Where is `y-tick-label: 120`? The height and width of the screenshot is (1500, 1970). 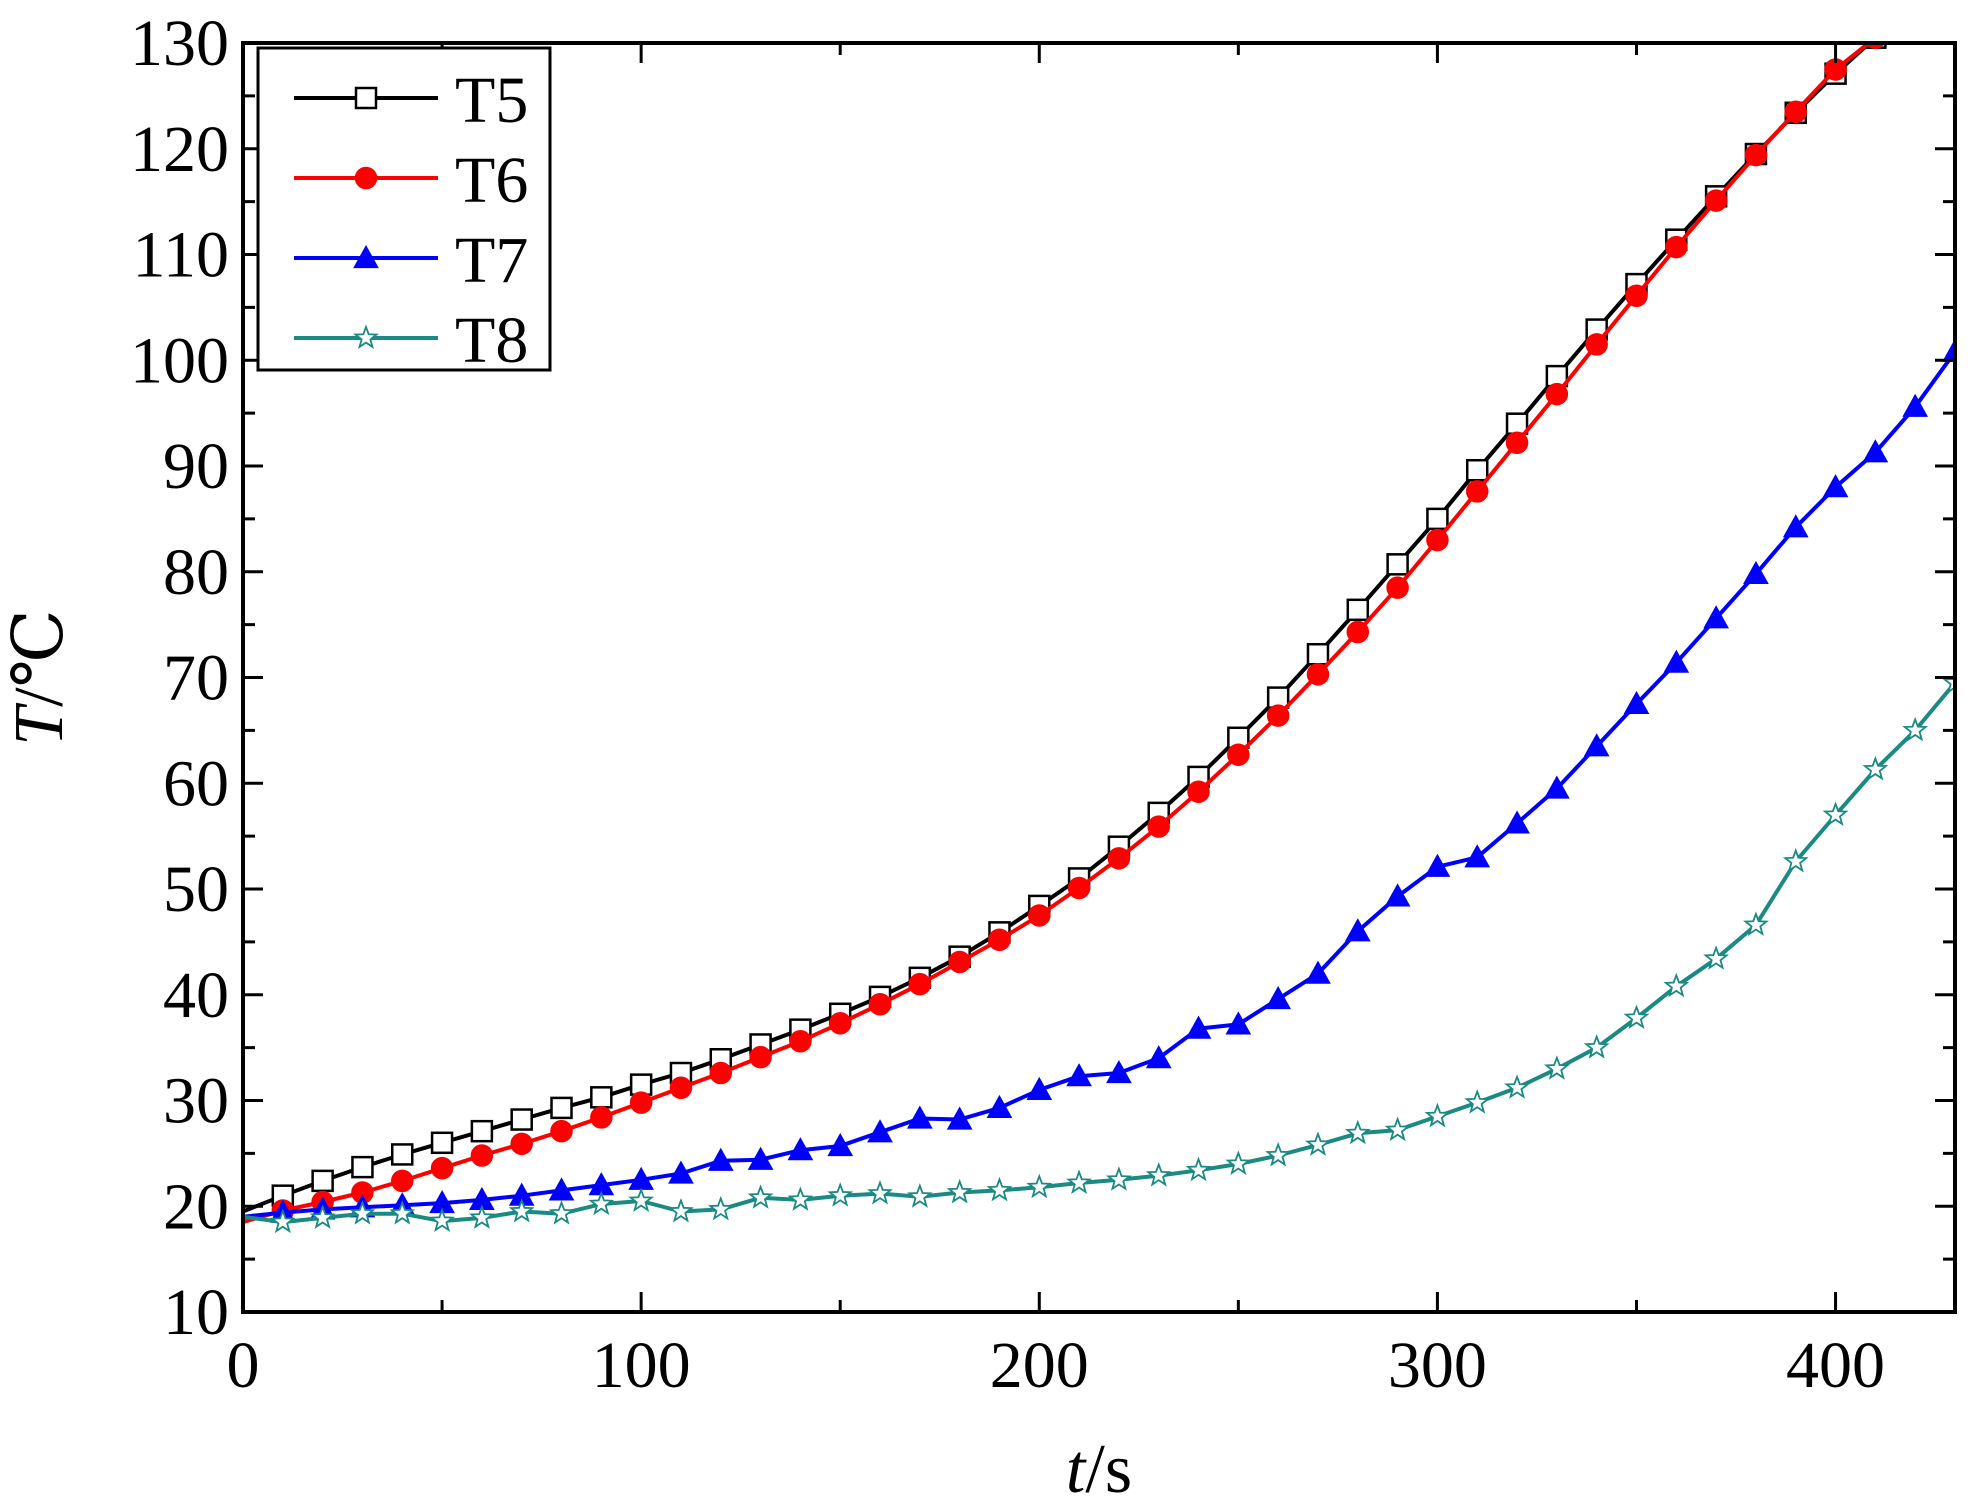 y-tick-label: 120 is located at coordinates (179, 149).